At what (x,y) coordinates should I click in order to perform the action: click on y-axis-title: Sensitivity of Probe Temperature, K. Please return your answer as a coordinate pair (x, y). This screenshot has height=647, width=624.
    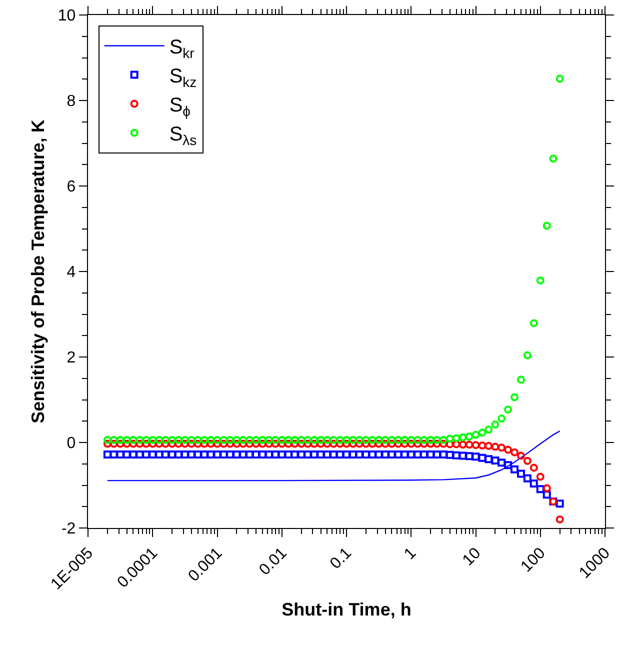
    Looking at the image, I should click on (38, 272).